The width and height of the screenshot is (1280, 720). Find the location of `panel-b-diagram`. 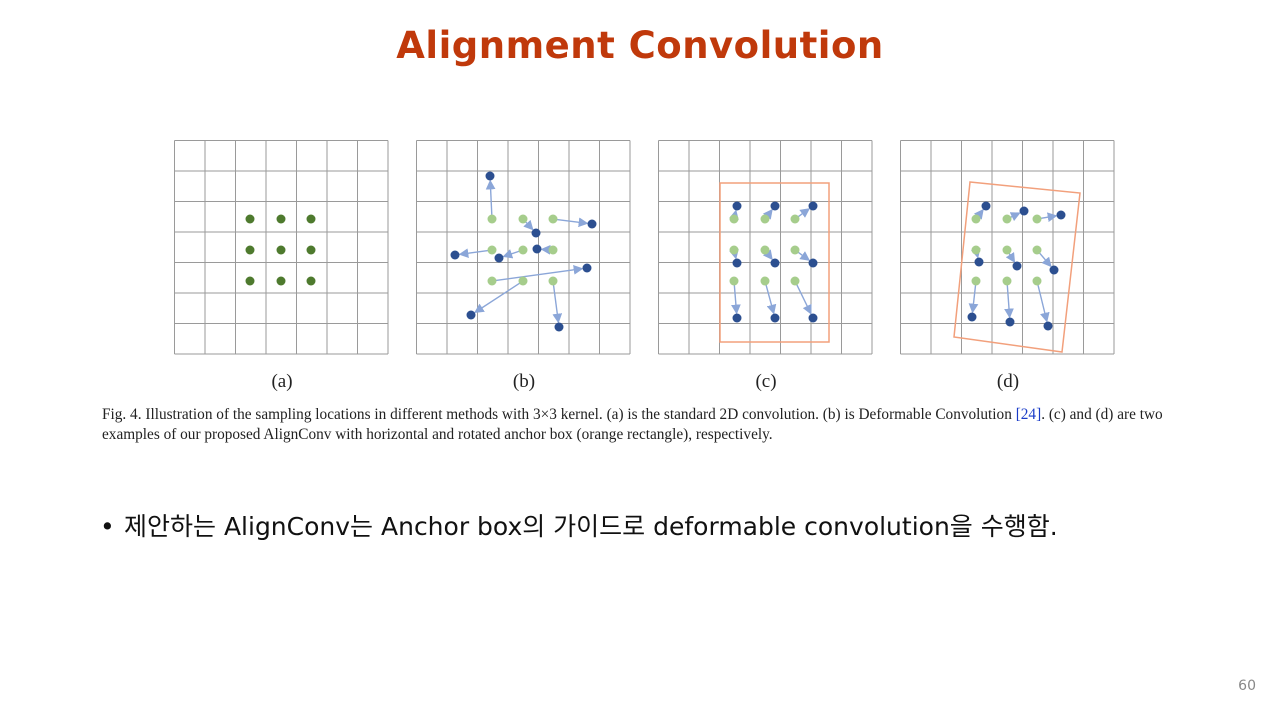

panel-b-diagram is located at coordinates (523, 247).